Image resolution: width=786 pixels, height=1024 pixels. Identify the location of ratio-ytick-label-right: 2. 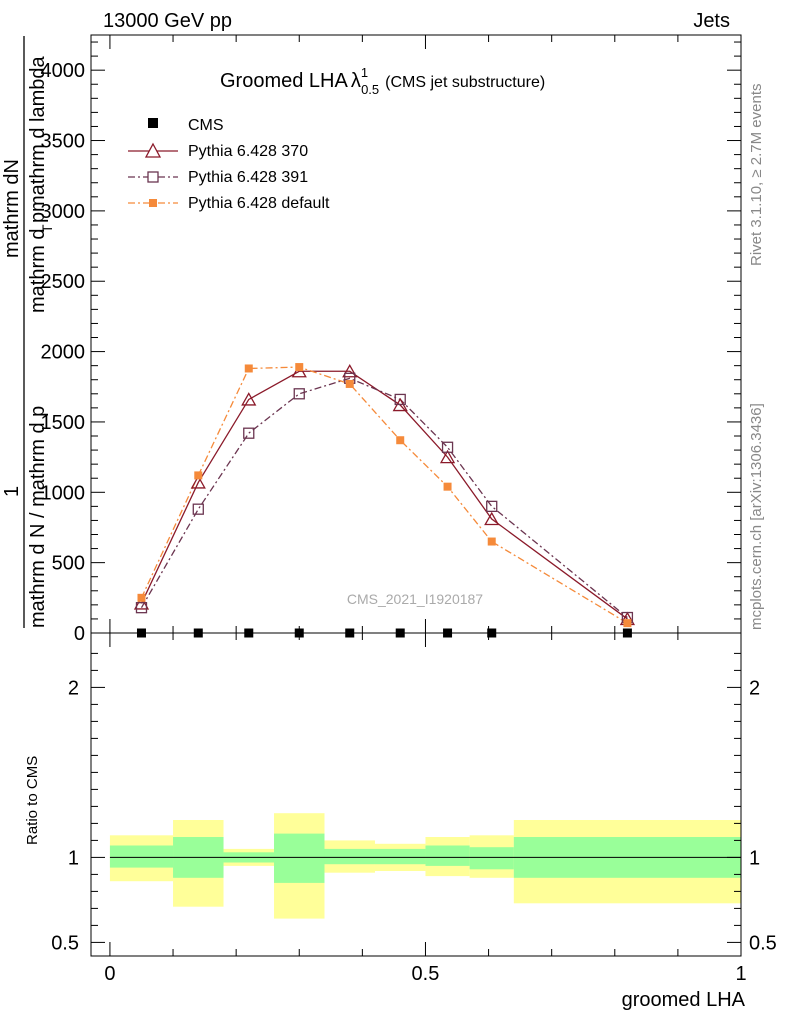
(754, 688).